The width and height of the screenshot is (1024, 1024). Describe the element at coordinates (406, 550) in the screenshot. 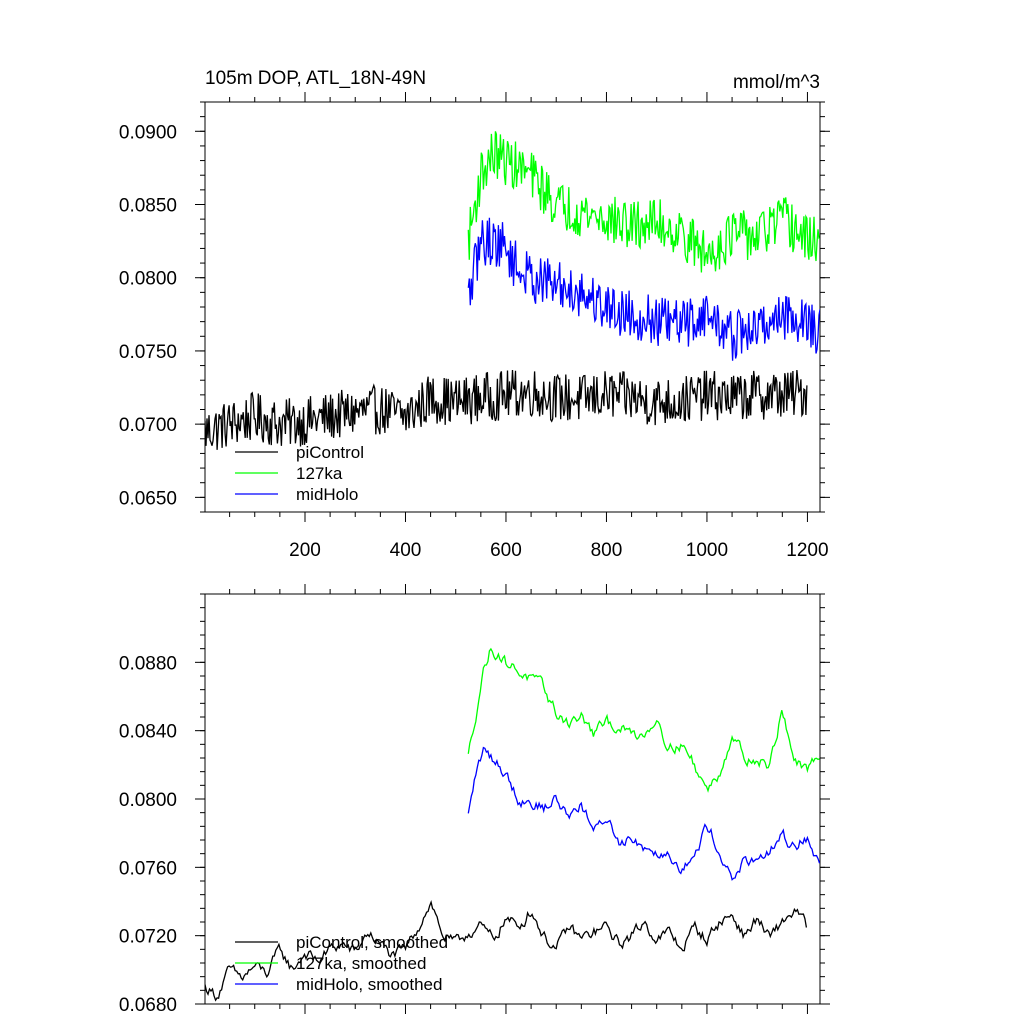

I see `x-tick-label: 400` at that location.